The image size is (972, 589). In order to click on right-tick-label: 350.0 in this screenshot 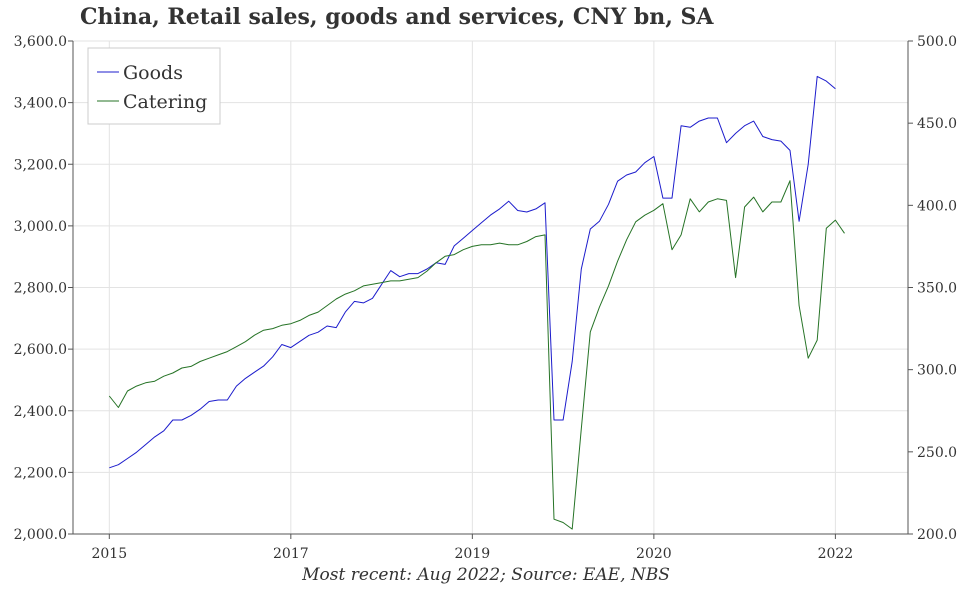, I will do `click(937, 289)`.